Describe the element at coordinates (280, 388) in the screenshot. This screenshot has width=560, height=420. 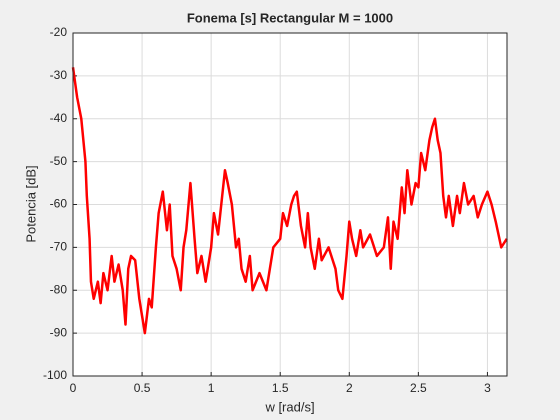
I see `x-tick-label: 1.5` at that location.